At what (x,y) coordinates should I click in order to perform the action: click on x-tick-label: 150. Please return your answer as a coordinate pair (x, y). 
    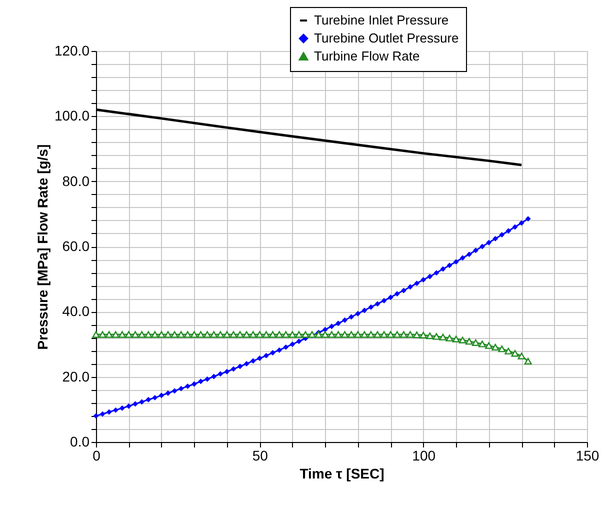
    Looking at the image, I should click on (588, 456).